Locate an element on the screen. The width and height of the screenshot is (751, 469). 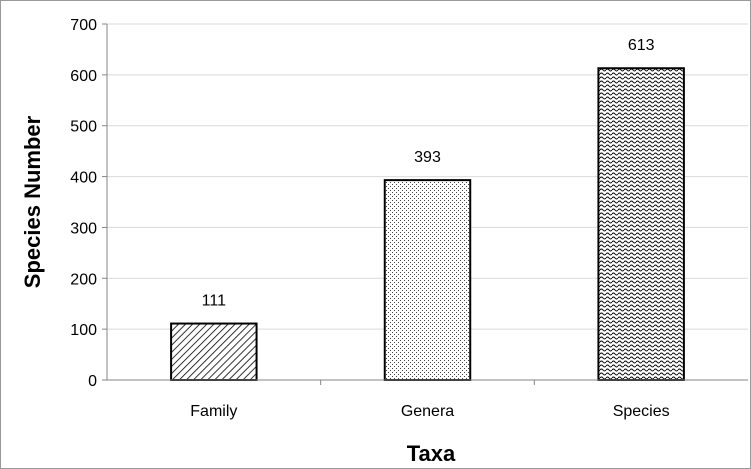
bar-species is located at coordinates (641, 224).